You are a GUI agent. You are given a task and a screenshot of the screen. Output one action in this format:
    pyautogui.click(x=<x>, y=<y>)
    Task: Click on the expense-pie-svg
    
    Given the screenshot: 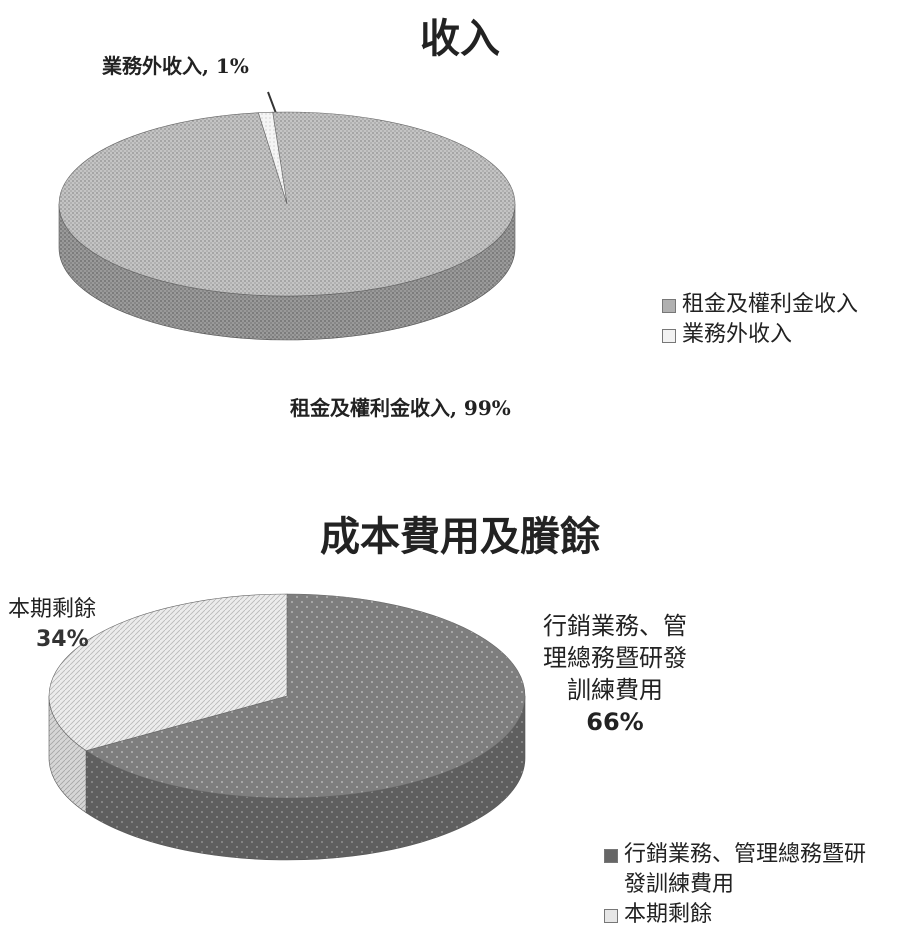 What is the action you would take?
    pyautogui.click(x=287, y=727)
    